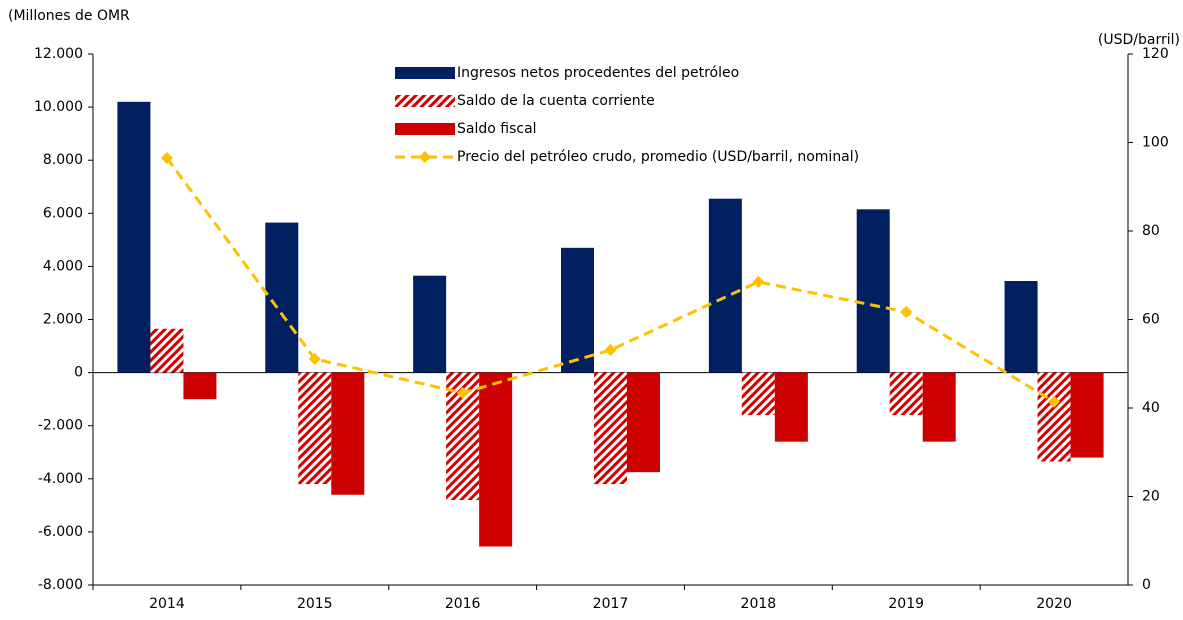 Image resolution: width=1183 pixels, height=620 pixels. I want to click on y-tick-label: 0, so click(78, 373).